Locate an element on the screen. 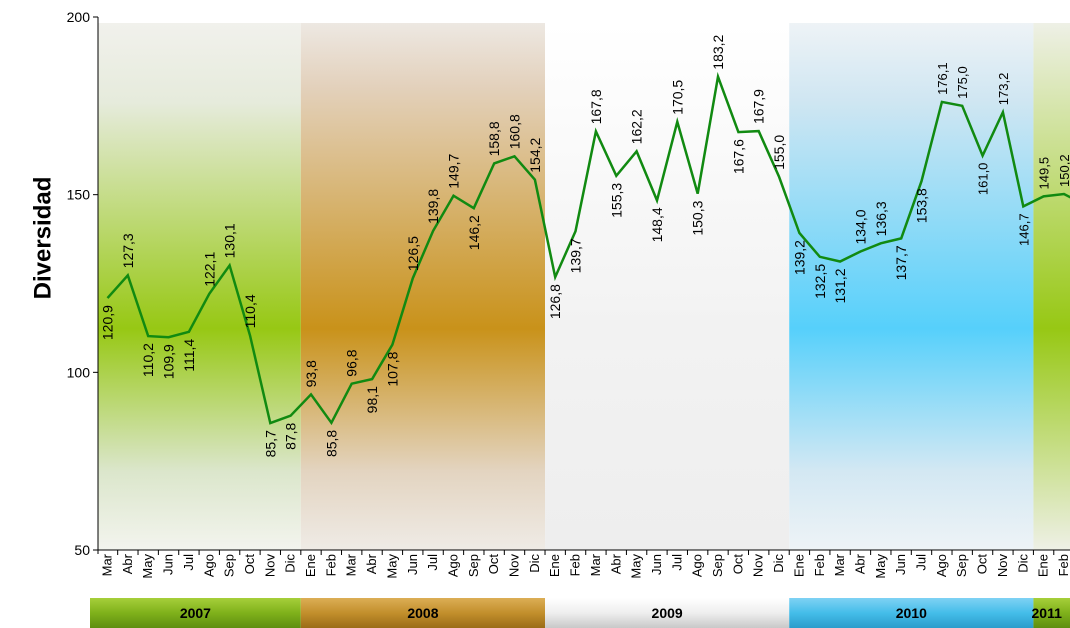  data-label: 167,9 is located at coordinates (759, 106).